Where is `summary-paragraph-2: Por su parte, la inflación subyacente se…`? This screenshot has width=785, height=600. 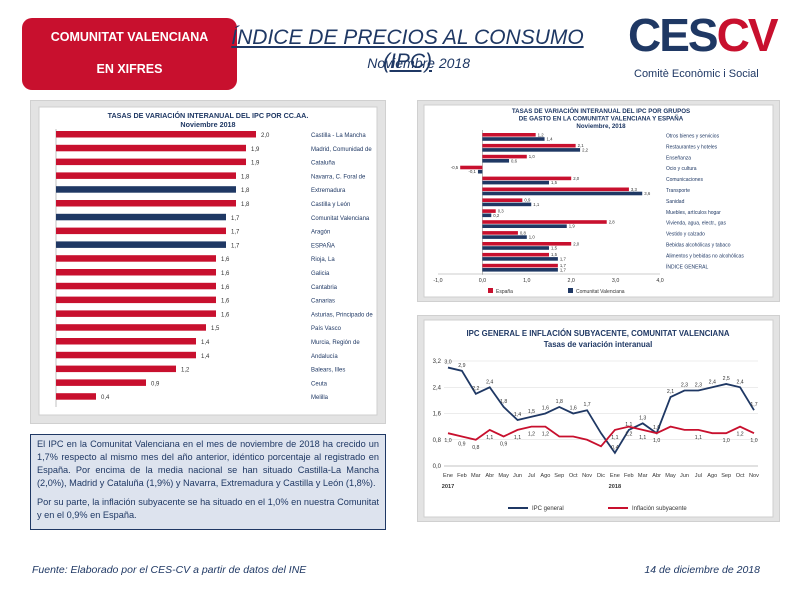 summary-paragraph-2: Por su parte, la inflación subyacente se… is located at coordinates (208, 508).